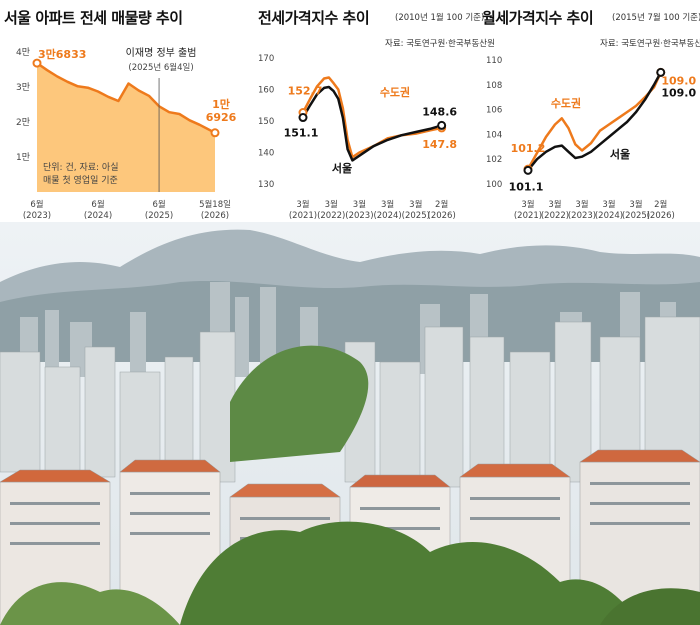 This screenshot has height=625, width=700. Describe the element at coordinates (215, 204) in the screenshot. I see `x-tick-label: 5월18일` at that location.